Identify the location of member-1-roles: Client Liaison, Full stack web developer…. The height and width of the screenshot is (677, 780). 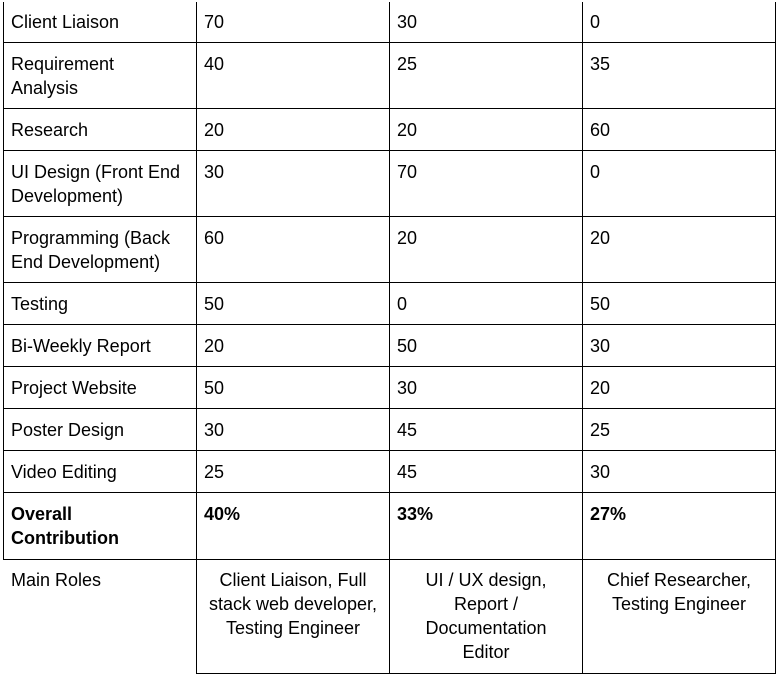
(293, 604).